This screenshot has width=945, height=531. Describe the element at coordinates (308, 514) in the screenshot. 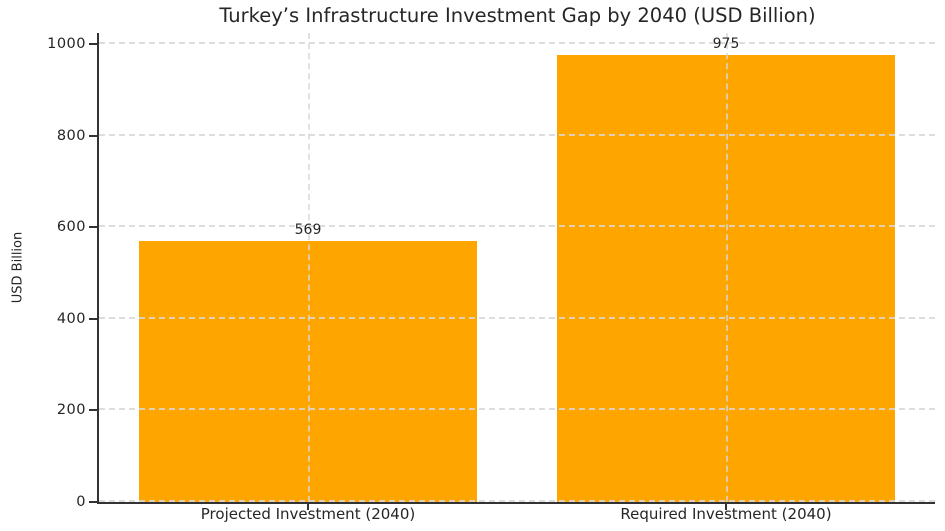

I see `x-tick-label-0: Projected Investment (2040)` at that location.